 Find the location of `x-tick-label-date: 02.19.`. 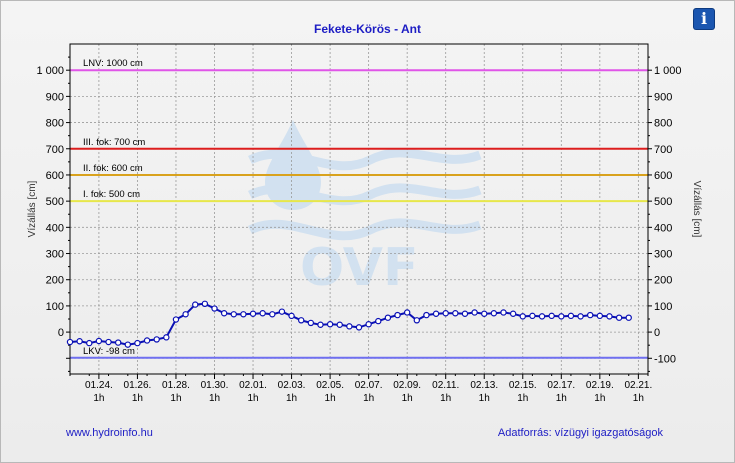

x-tick-label-date: 02.19. is located at coordinates (600, 385).